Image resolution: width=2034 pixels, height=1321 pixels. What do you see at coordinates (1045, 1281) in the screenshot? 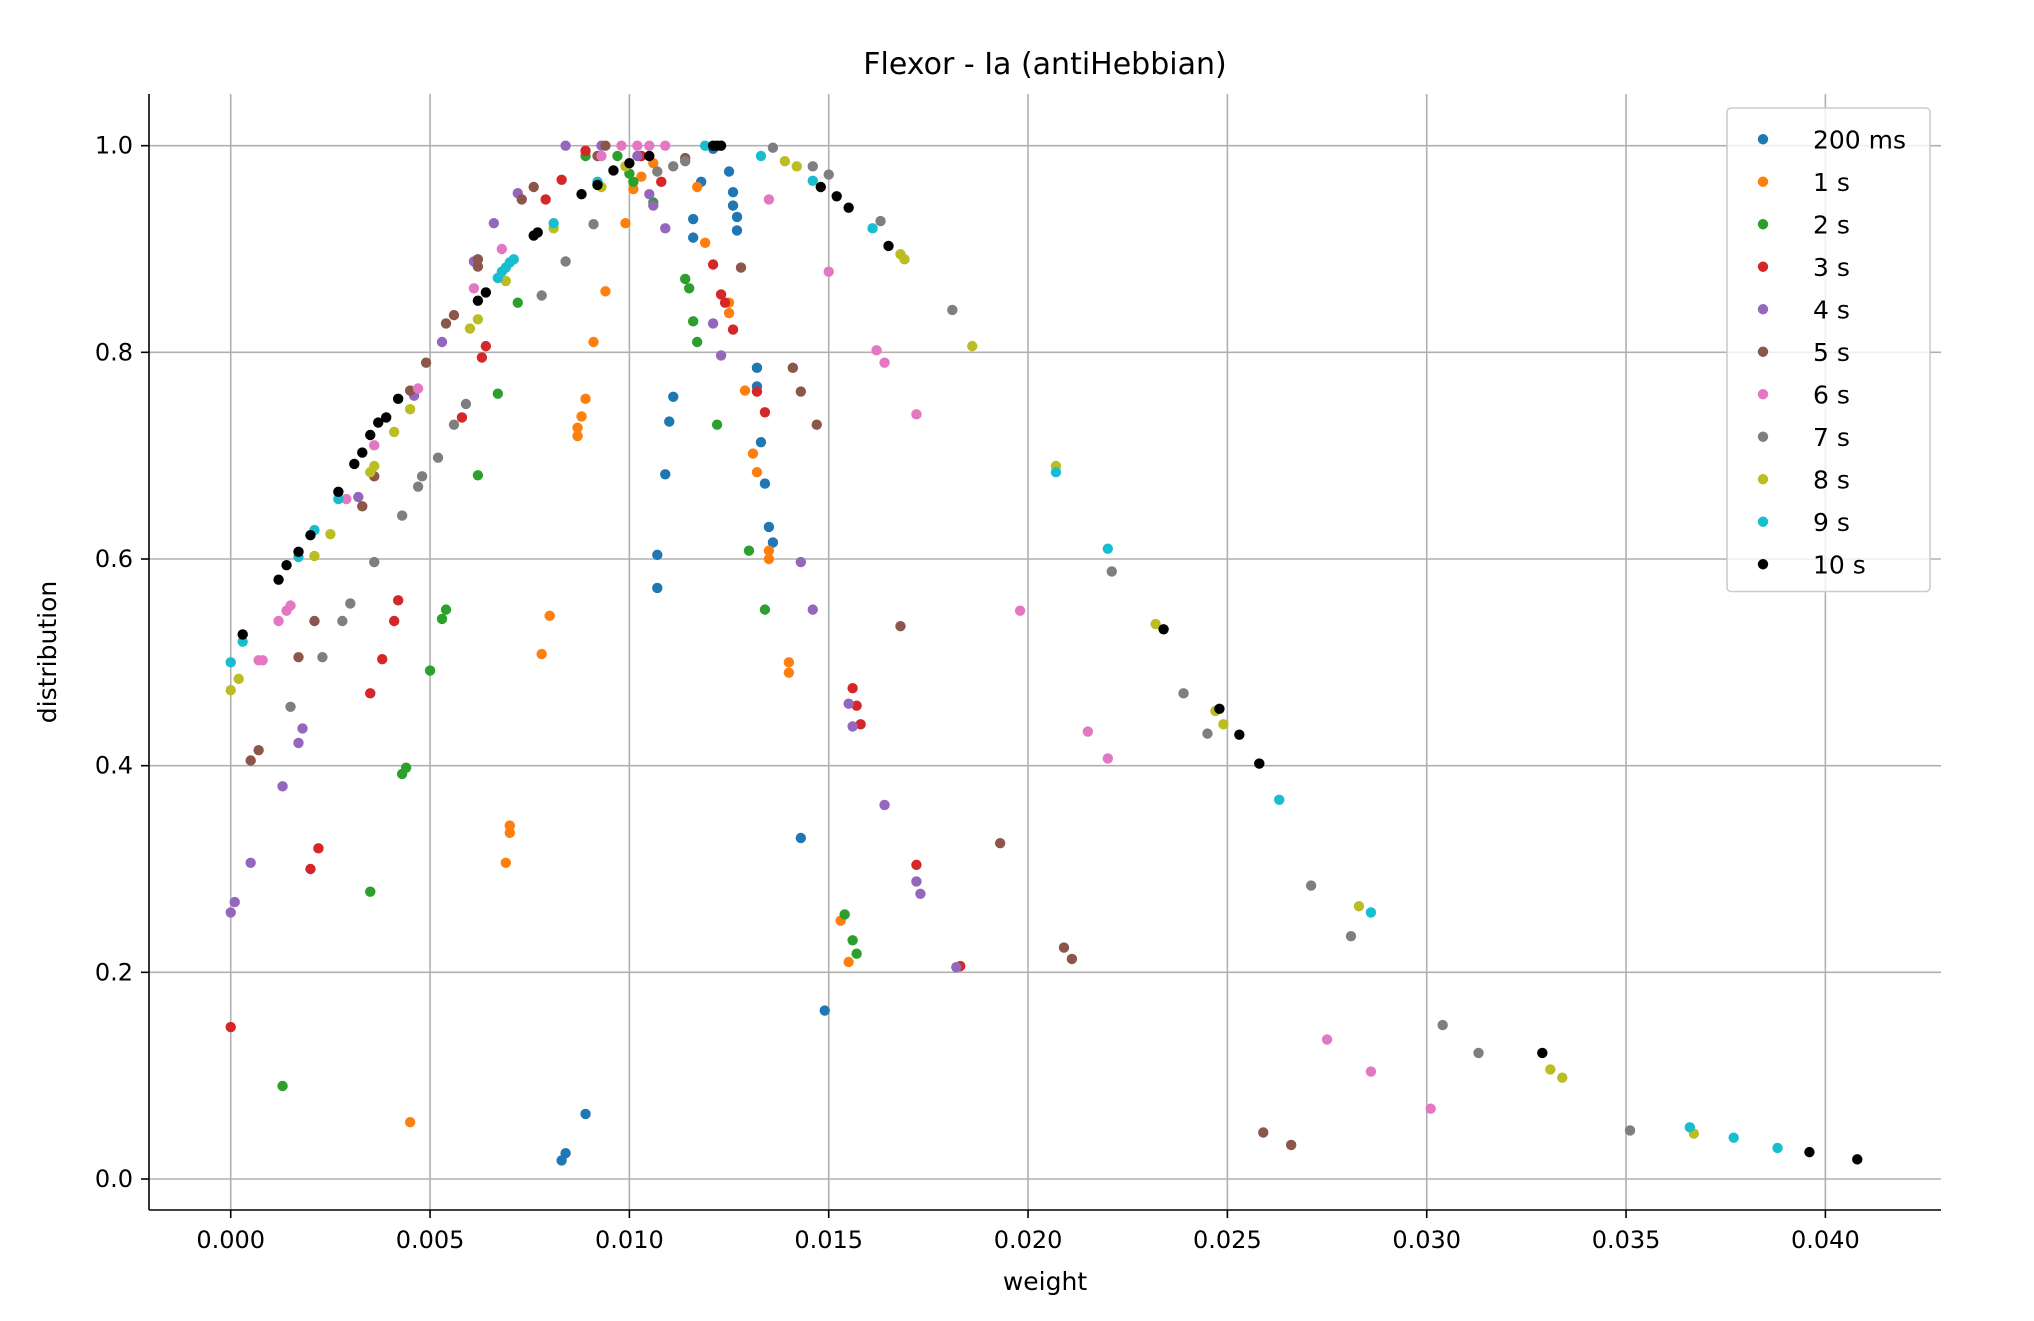
I see `x-axis-label: weight` at bounding box center [1045, 1281].